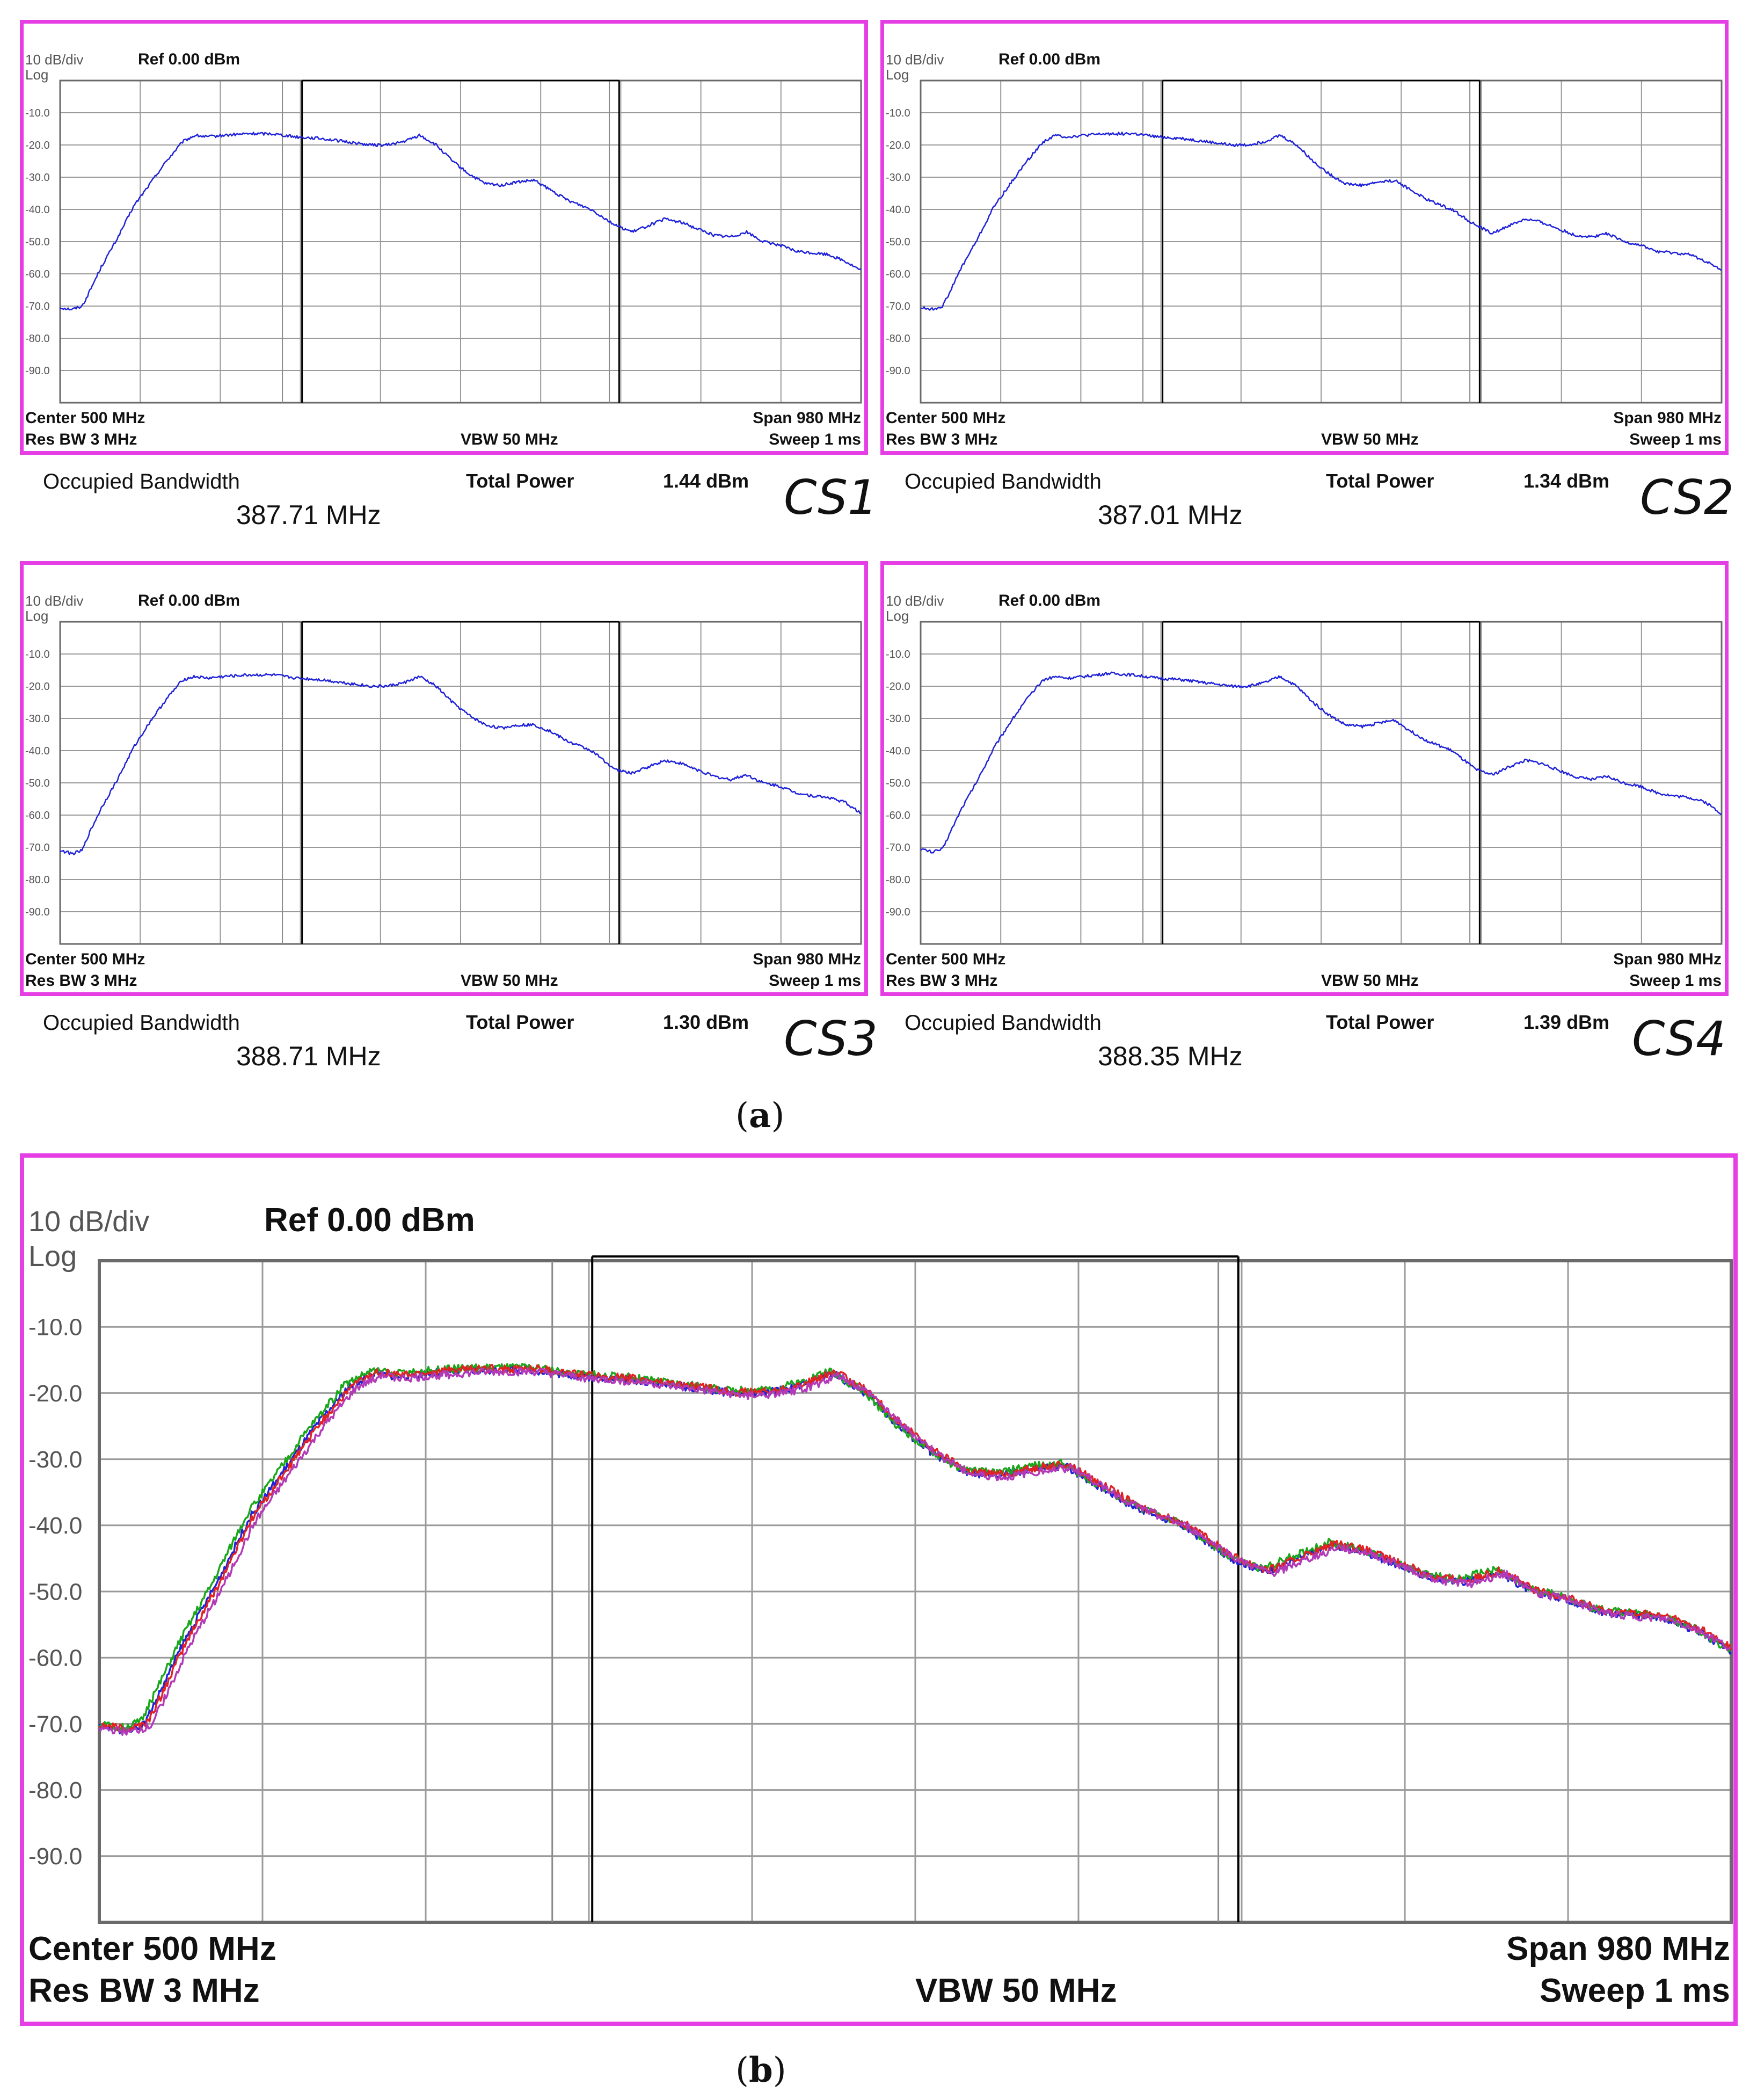 The height and width of the screenshot is (2100, 1757). What do you see at coordinates (1380, 481) in the screenshot?
I see `total-power-label-cs2: Total Power` at bounding box center [1380, 481].